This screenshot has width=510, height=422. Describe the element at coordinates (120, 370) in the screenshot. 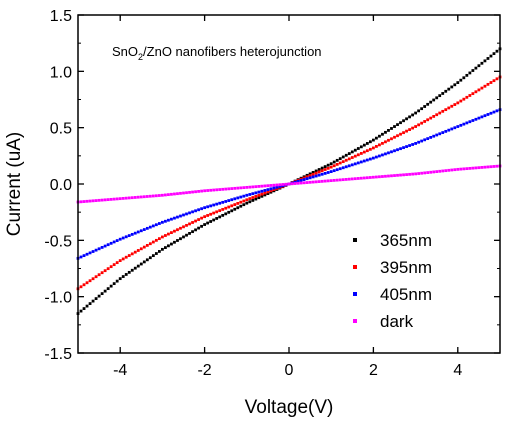

I see `x-tick-label: -4` at that location.